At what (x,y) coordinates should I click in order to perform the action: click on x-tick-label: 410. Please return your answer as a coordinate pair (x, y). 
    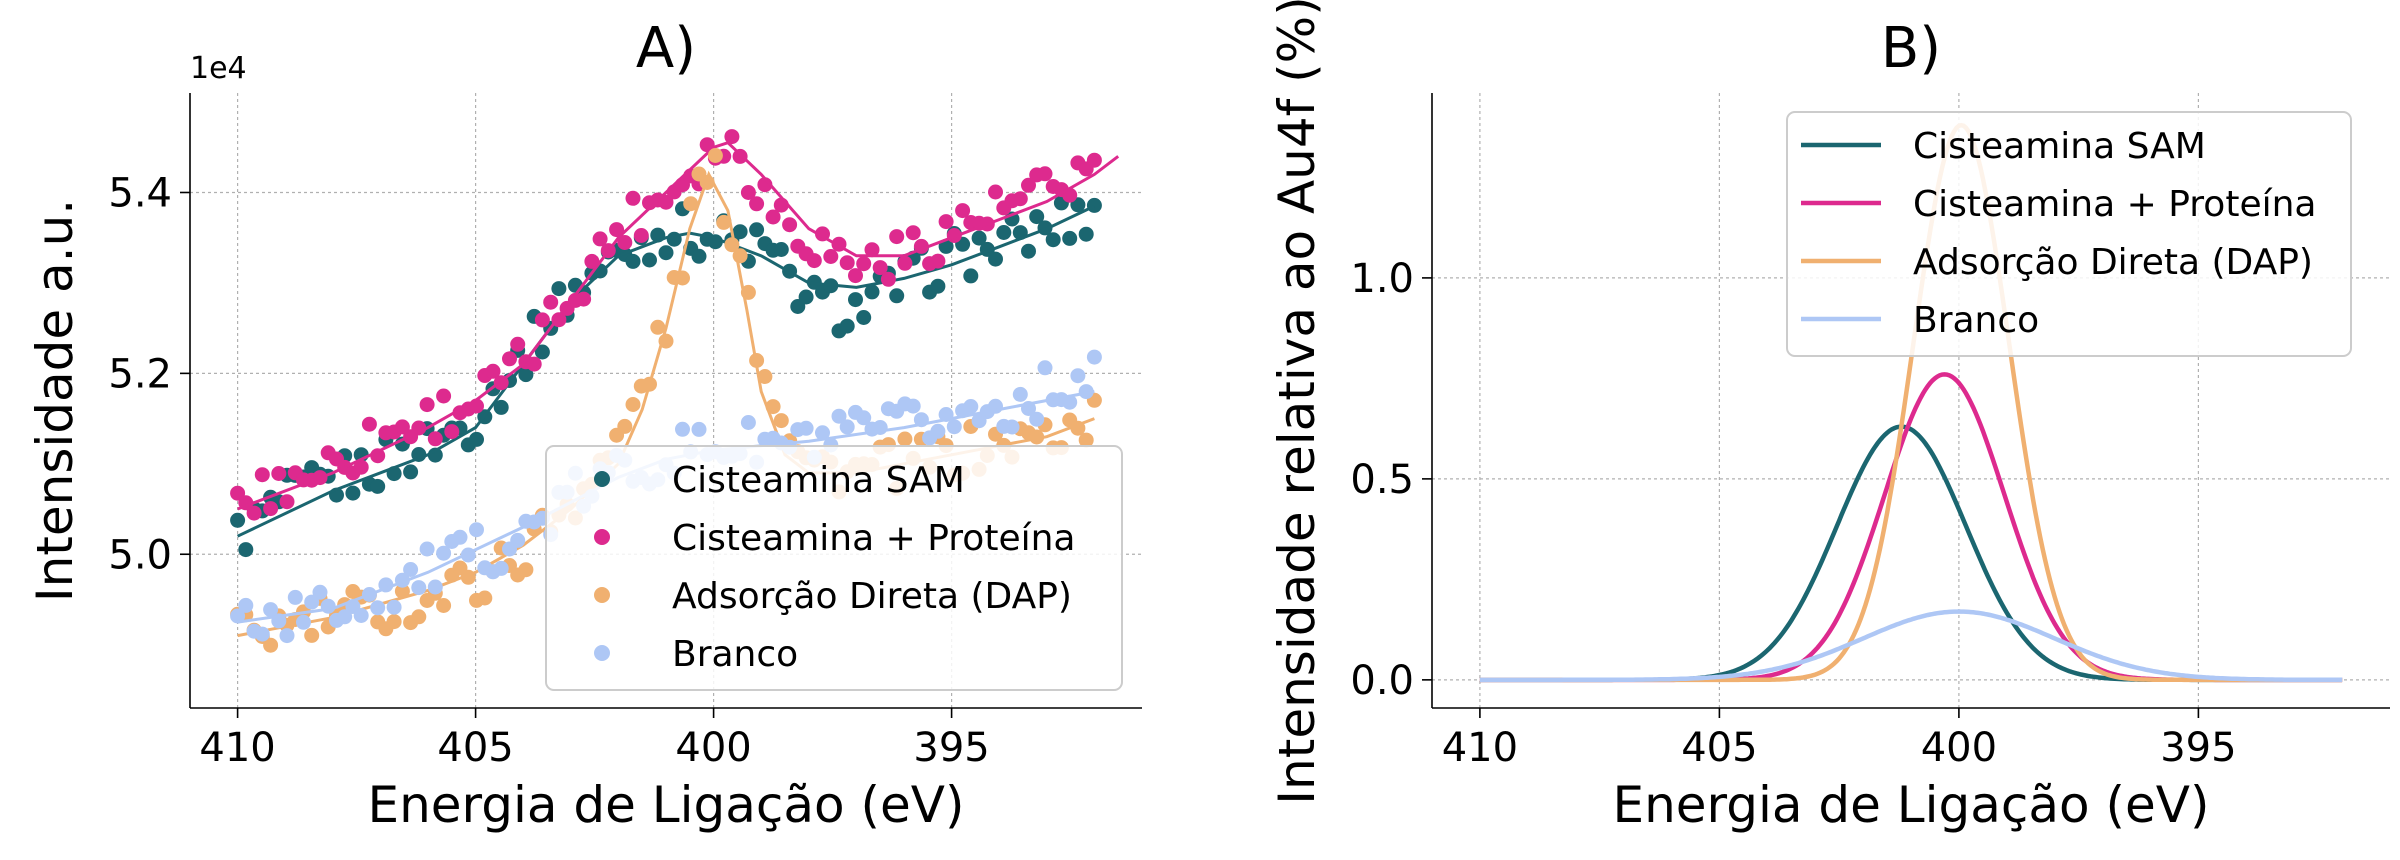
    Looking at the image, I should click on (1480, 748).